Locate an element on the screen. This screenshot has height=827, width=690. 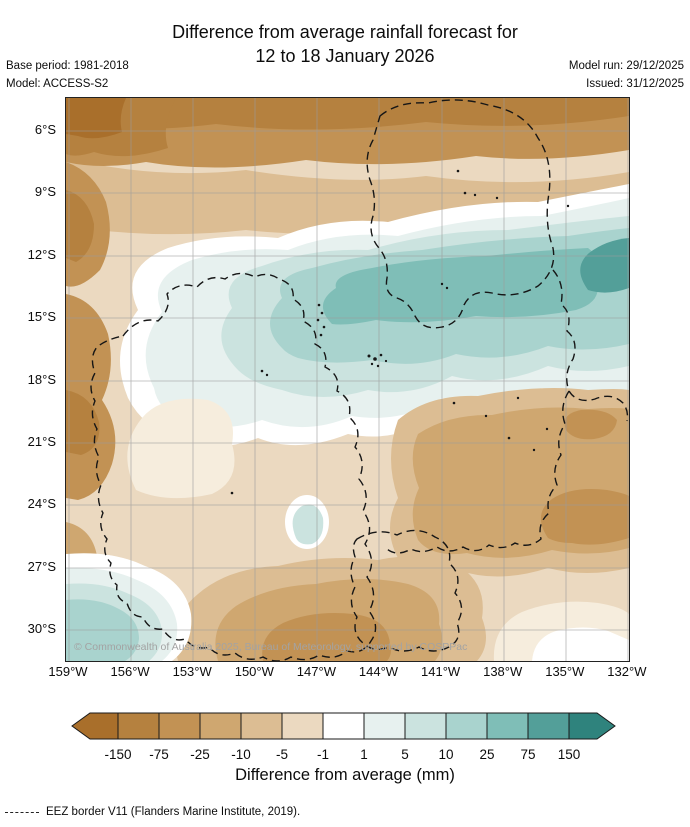
legend-tick: 10 is located at coordinates (445, 754).